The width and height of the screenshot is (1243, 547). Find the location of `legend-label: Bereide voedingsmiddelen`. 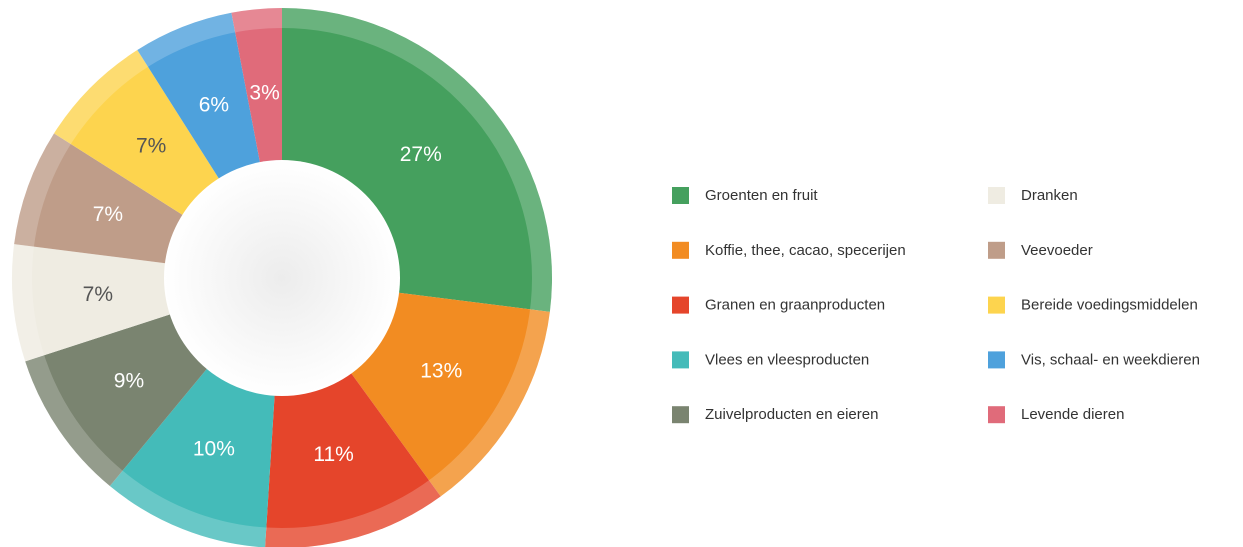

legend-label: Bereide voedingsmiddelen is located at coordinates (1109, 305).